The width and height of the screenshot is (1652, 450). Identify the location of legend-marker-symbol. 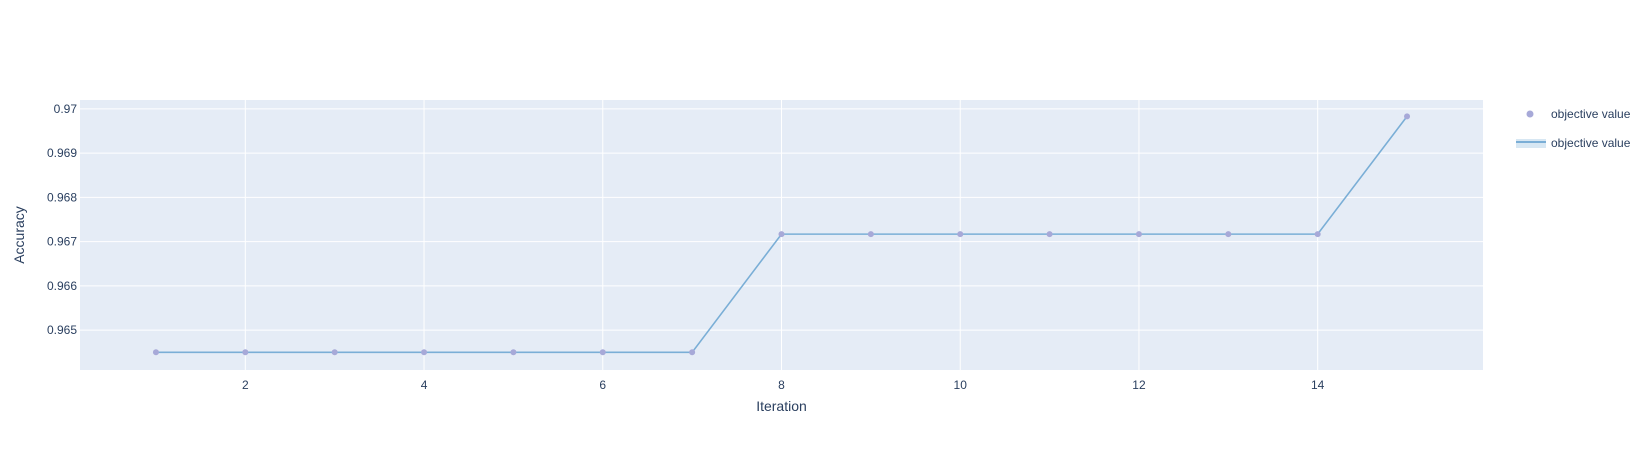
(1530, 114).